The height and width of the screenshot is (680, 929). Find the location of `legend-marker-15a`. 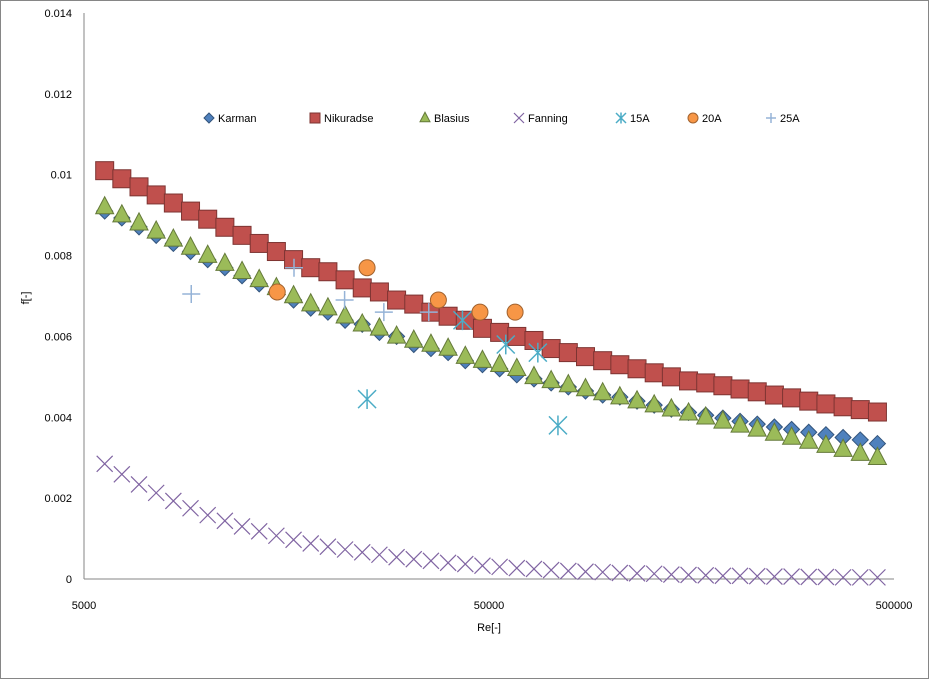

legend-marker-15a is located at coordinates (621, 118).